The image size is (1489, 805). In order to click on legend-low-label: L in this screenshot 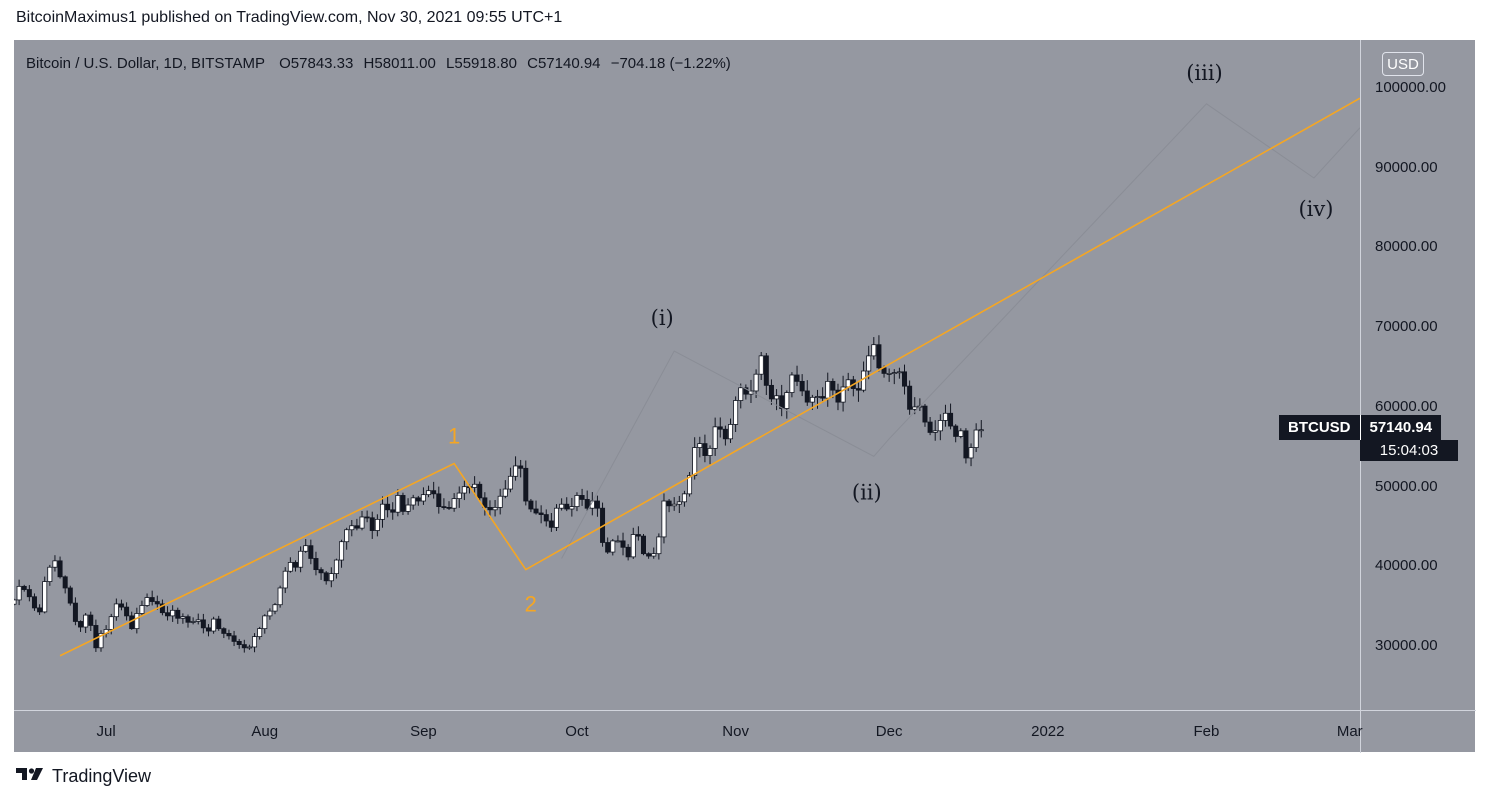, I will do `click(450, 63)`.